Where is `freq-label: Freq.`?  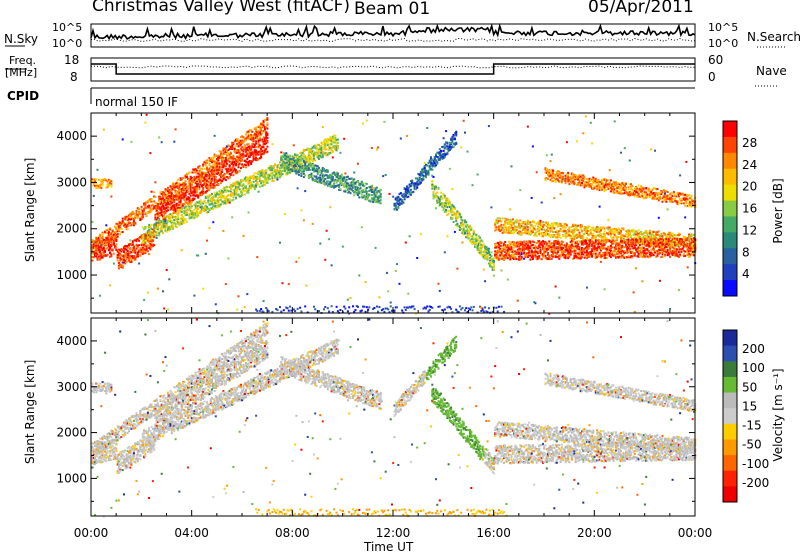 freq-label: Freq. is located at coordinates (23, 60).